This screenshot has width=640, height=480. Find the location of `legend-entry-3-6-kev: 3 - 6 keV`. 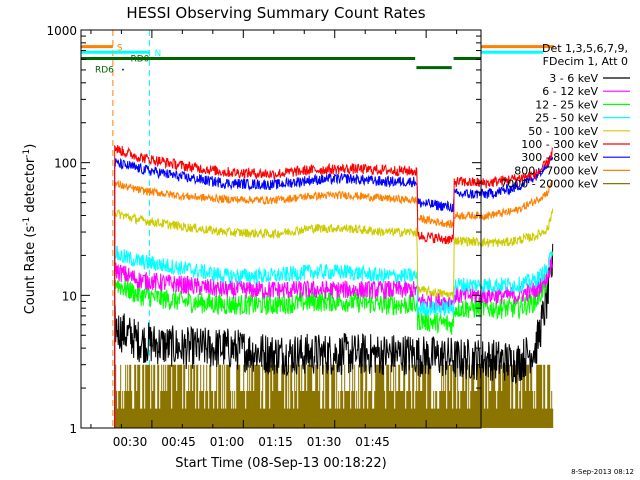

legend-entry-3-6-kev: 3 - 6 keV is located at coordinates (589, 78).